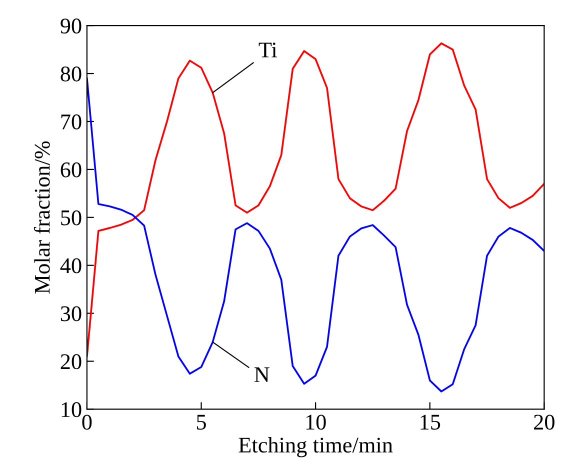  What do you see at coordinates (201, 422) in the screenshot?
I see `x-tick-label: 5` at bounding box center [201, 422].